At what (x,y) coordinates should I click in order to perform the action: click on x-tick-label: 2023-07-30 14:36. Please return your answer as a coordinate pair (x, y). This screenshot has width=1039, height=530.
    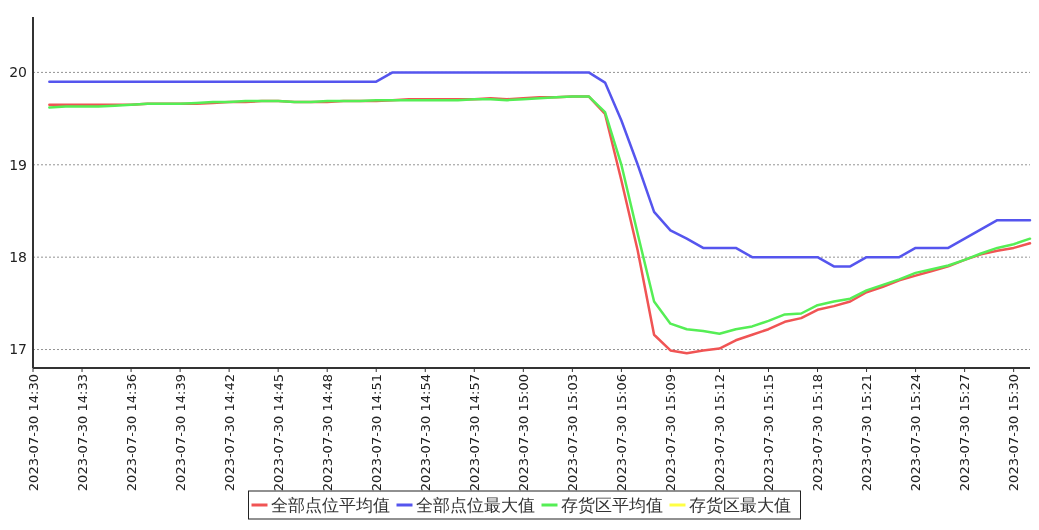
    Looking at the image, I should click on (131, 433).